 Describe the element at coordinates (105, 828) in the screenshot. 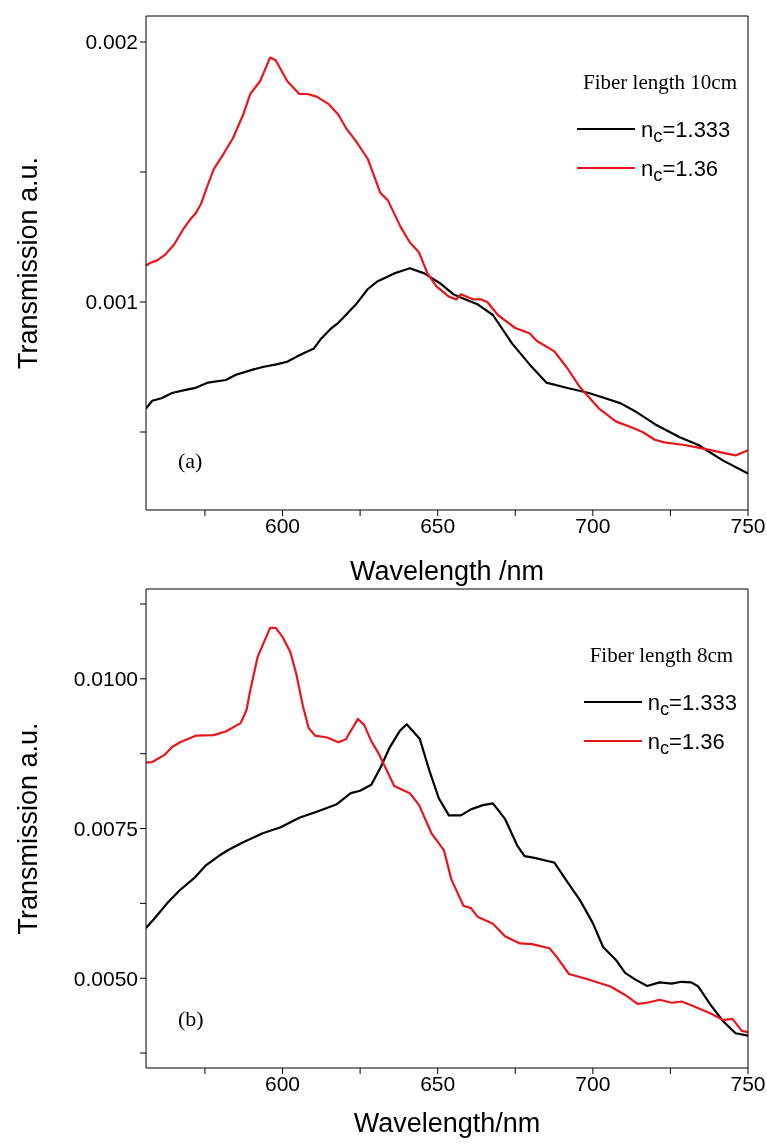

I see `y-tick-label: 0.0075` at that location.